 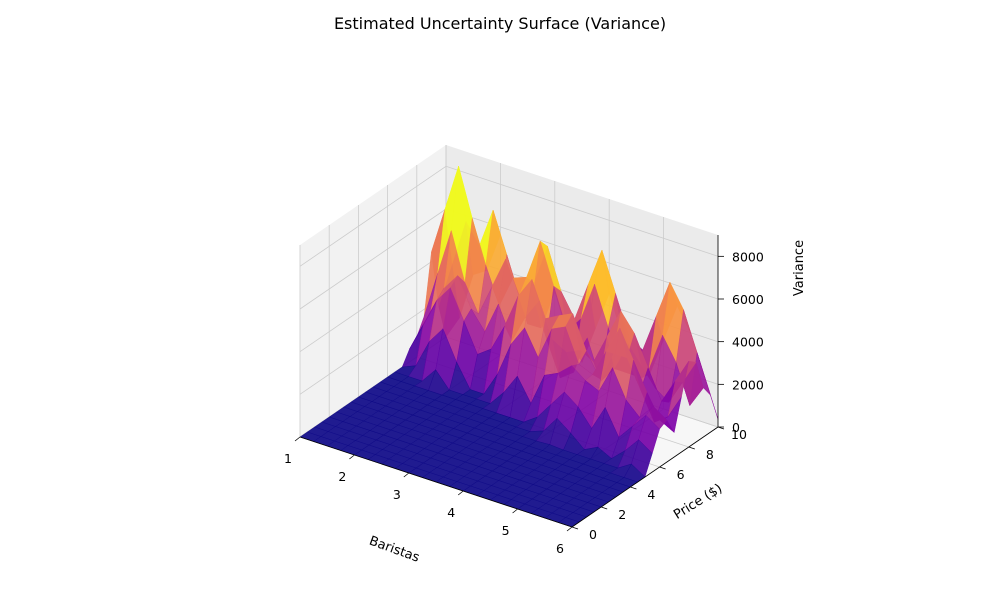 What do you see at coordinates (748, 299) in the screenshot?
I see `z-tick-label: 6000` at bounding box center [748, 299].